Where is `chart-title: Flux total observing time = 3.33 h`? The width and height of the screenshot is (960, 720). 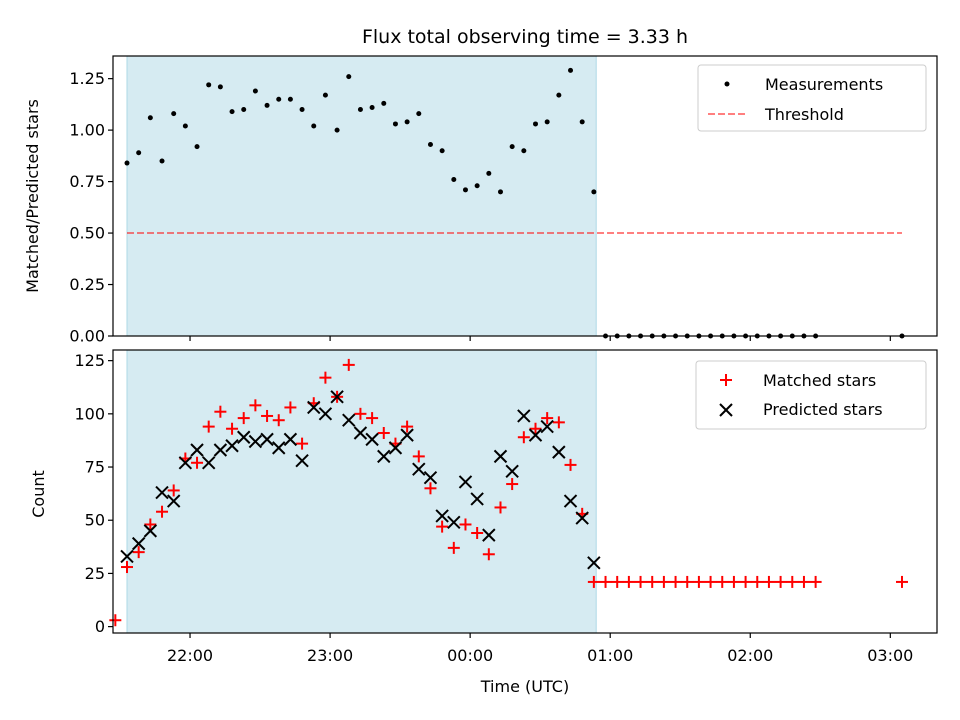 chart-title: Flux total observing time = 3.33 h is located at coordinates (525, 37).